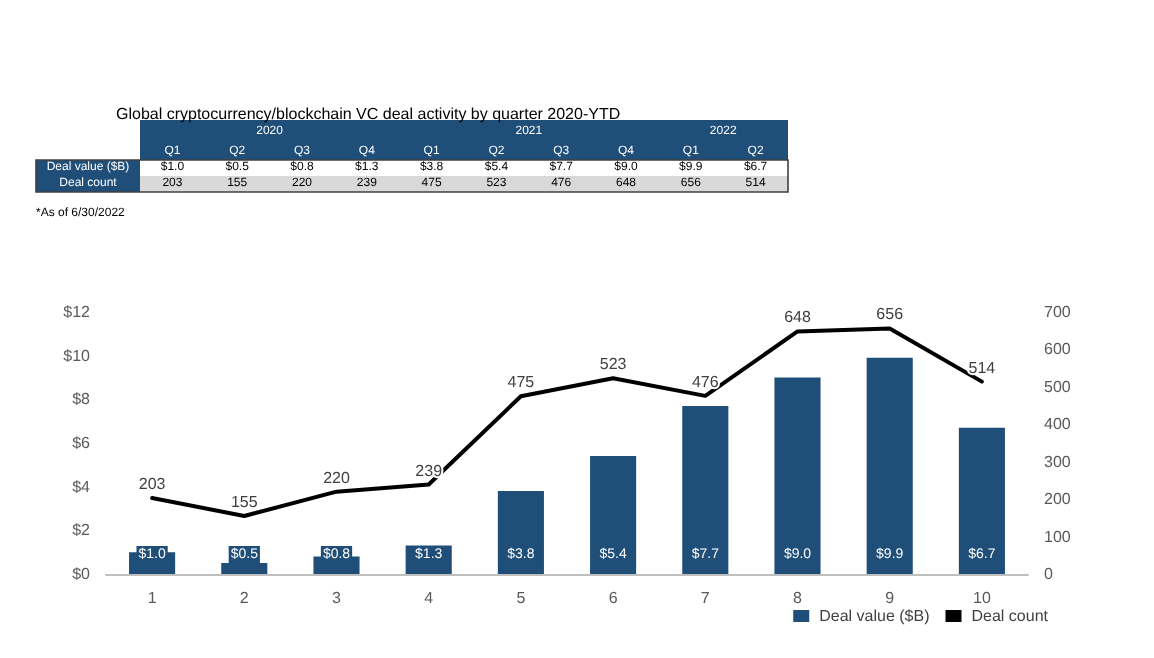 This screenshot has height=658, width=1154. What do you see at coordinates (521, 598) in the screenshot?
I see `x-tick-label: 5` at bounding box center [521, 598].